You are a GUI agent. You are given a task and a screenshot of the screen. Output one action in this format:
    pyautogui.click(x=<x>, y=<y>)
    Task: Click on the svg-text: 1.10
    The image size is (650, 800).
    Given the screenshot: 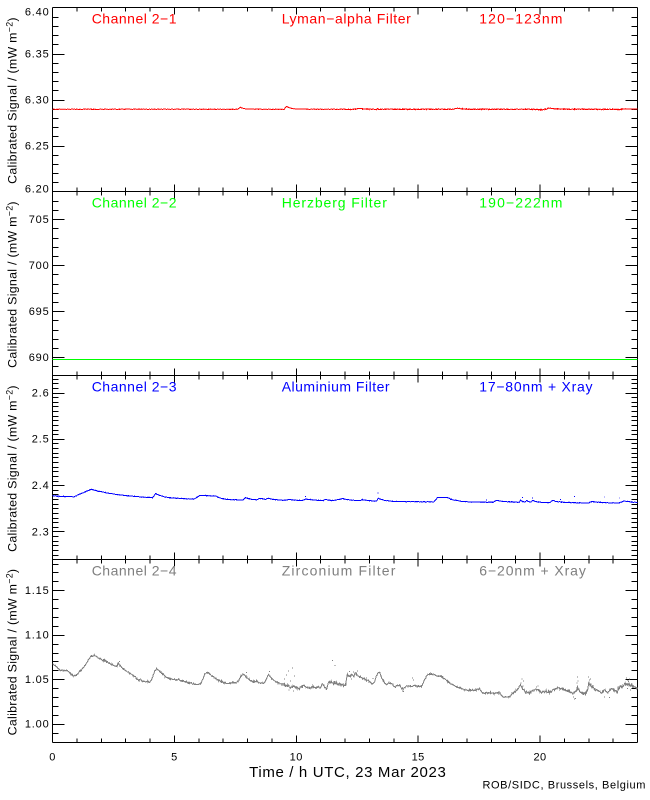 What is the action you would take?
    pyautogui.click(x=37, y=636)
    